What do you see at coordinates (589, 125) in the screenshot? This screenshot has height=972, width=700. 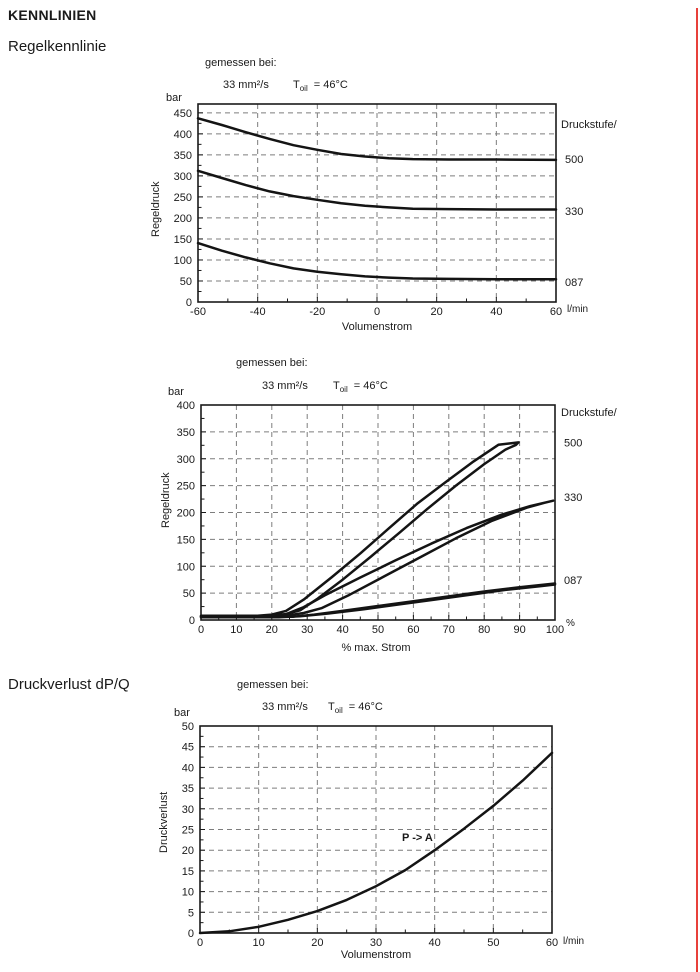 I see `chart1-legend-title: Druckstufe/` at bounding box center [589, 125].